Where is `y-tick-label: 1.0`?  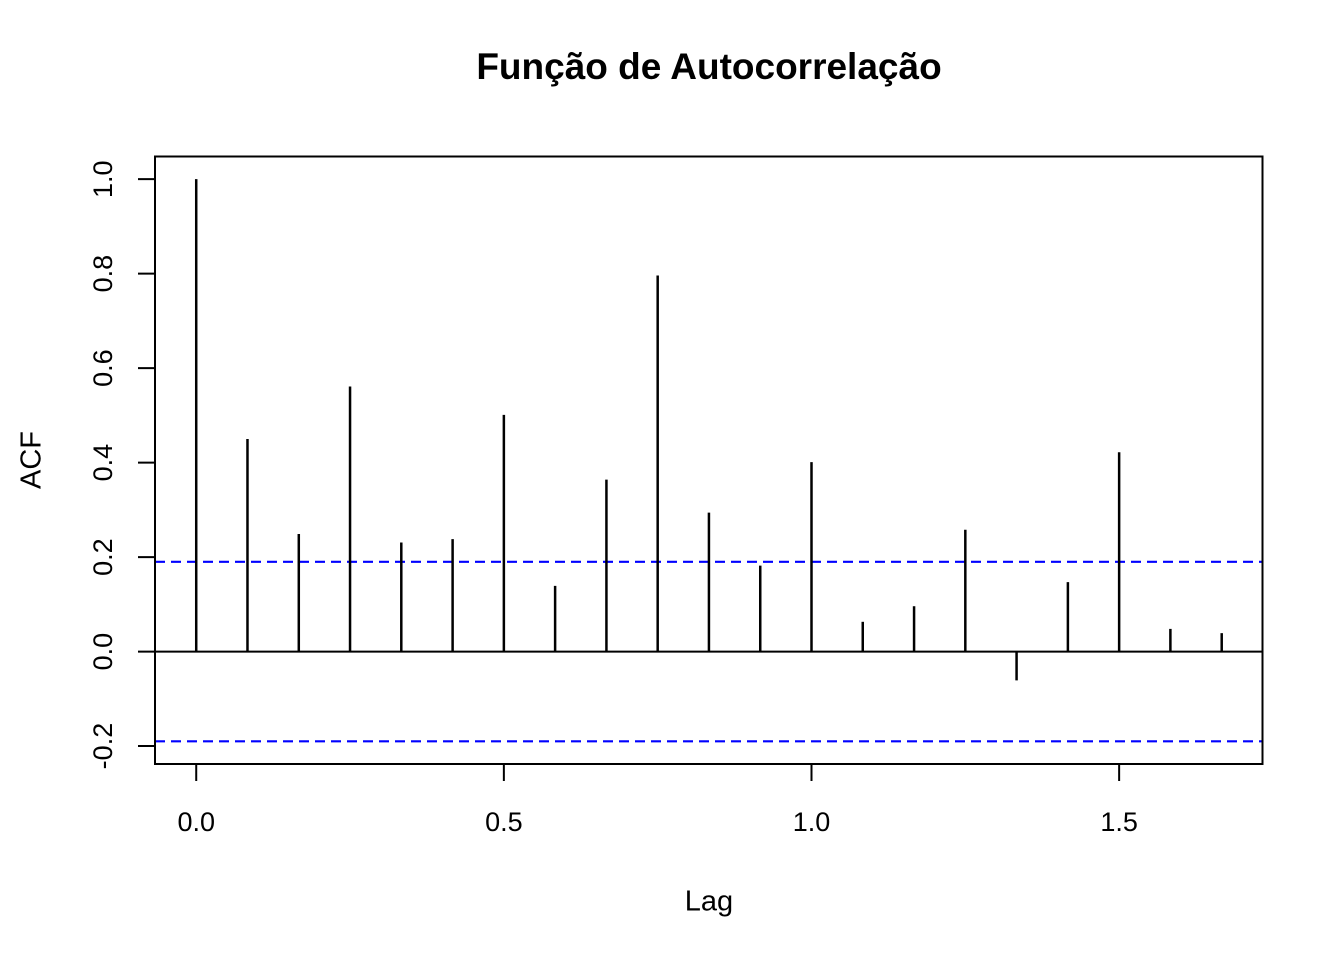 y-tick-label: 1.0 is located at coordinates (103, 179).